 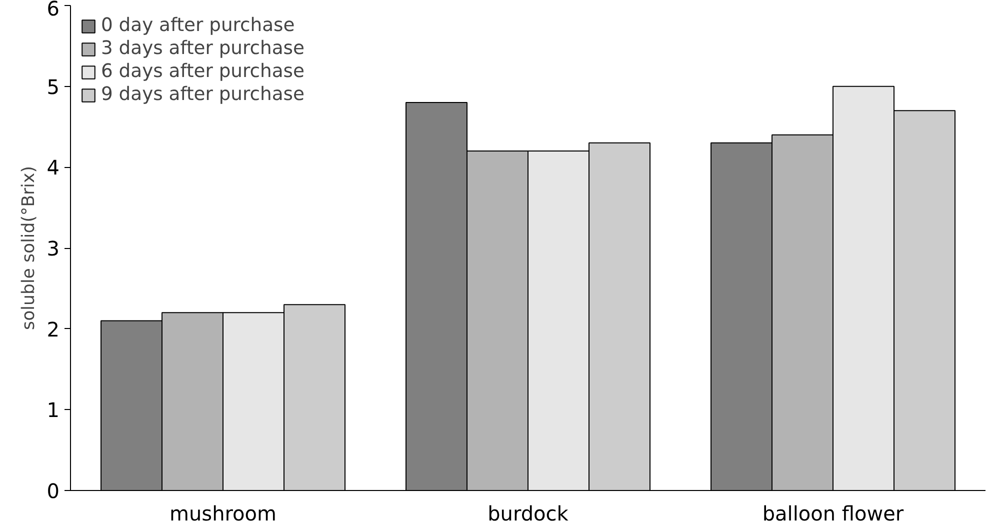 I want to click on y-tick-label: 6, so click(x=53, y=10).